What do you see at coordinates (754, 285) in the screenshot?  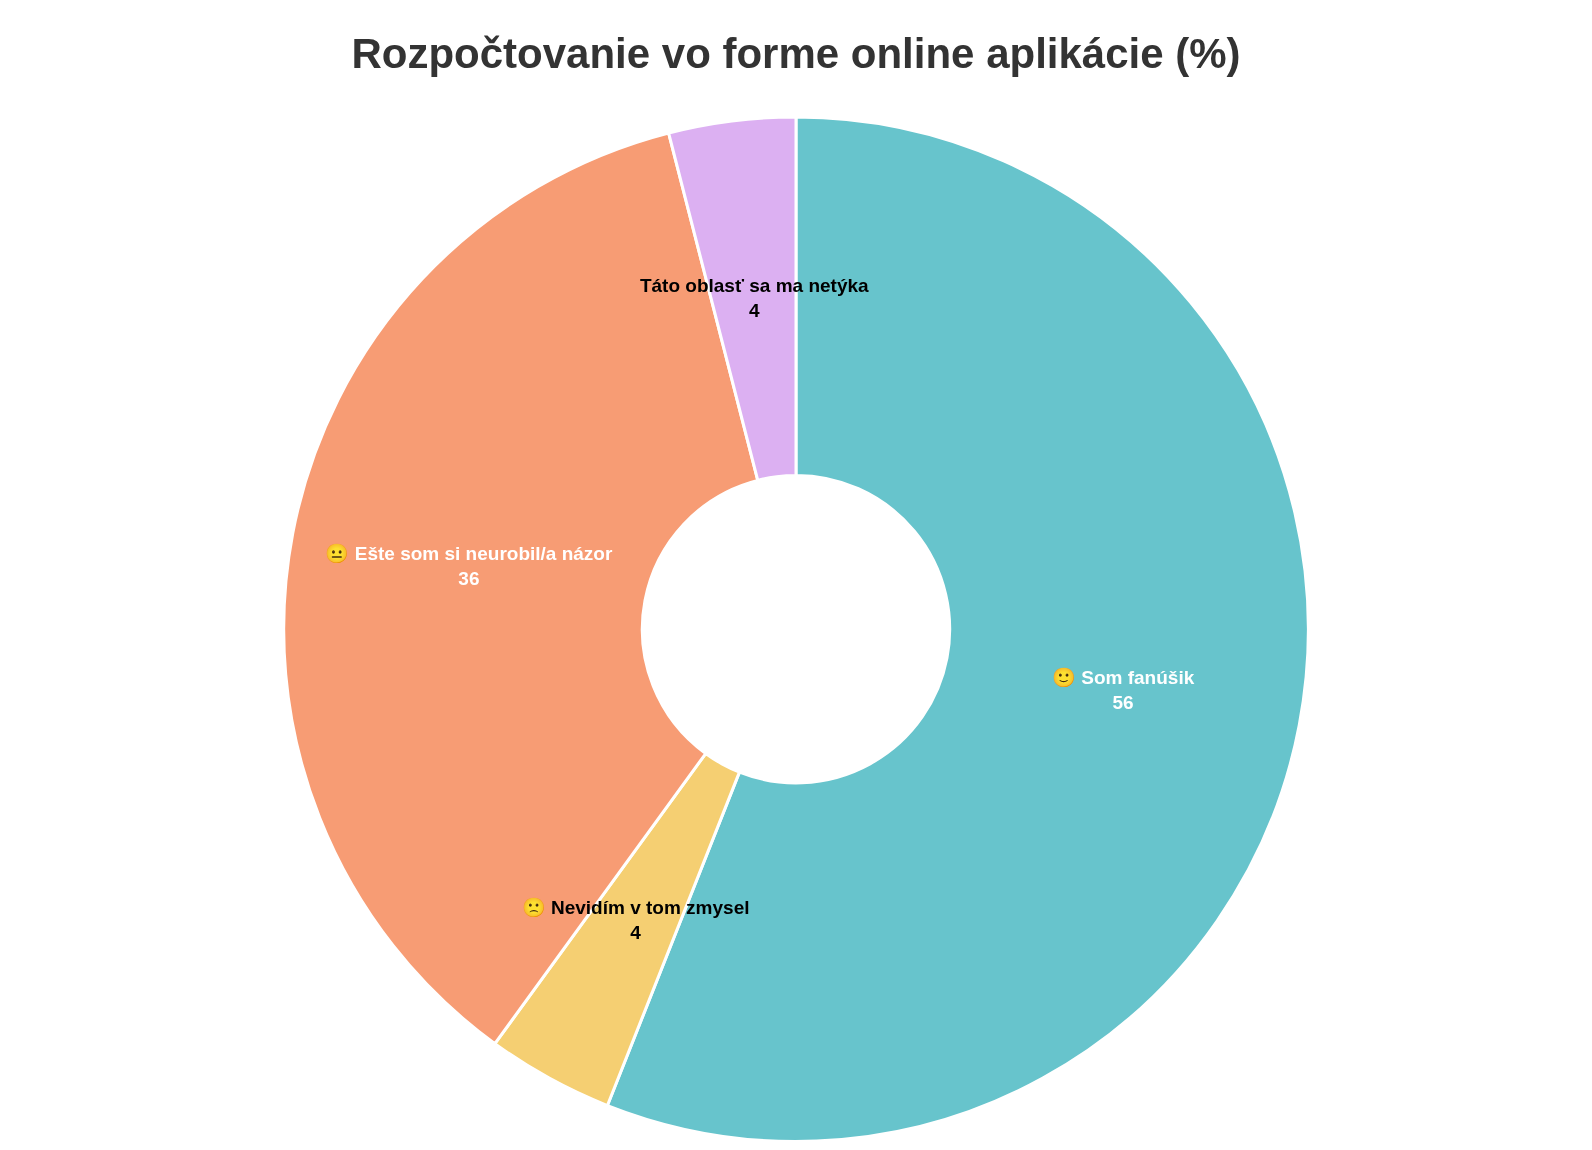 I see `slice-label: Táto oblasť sa ma netýka` at bounding box center [754, 285].